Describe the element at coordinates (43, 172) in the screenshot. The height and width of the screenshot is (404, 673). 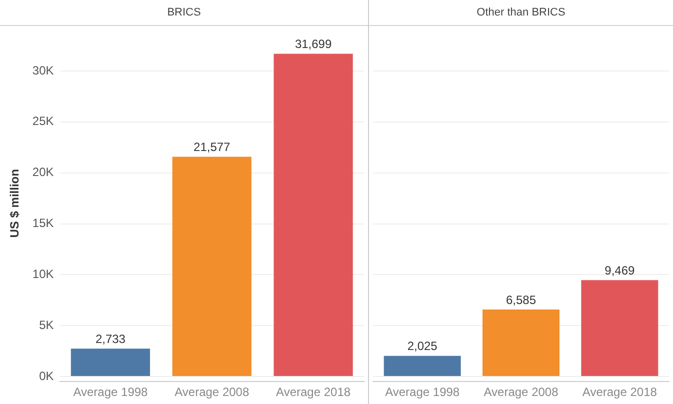
I see `y-tick-label: 20K` at that location.